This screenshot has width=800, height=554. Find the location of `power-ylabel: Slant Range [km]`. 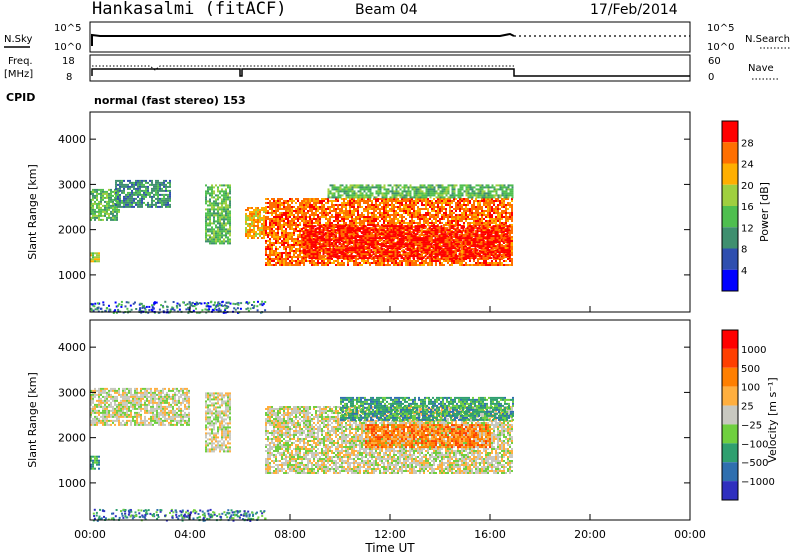

power-ylabel: Slant Range [km] is located at coordinates (32, 212).